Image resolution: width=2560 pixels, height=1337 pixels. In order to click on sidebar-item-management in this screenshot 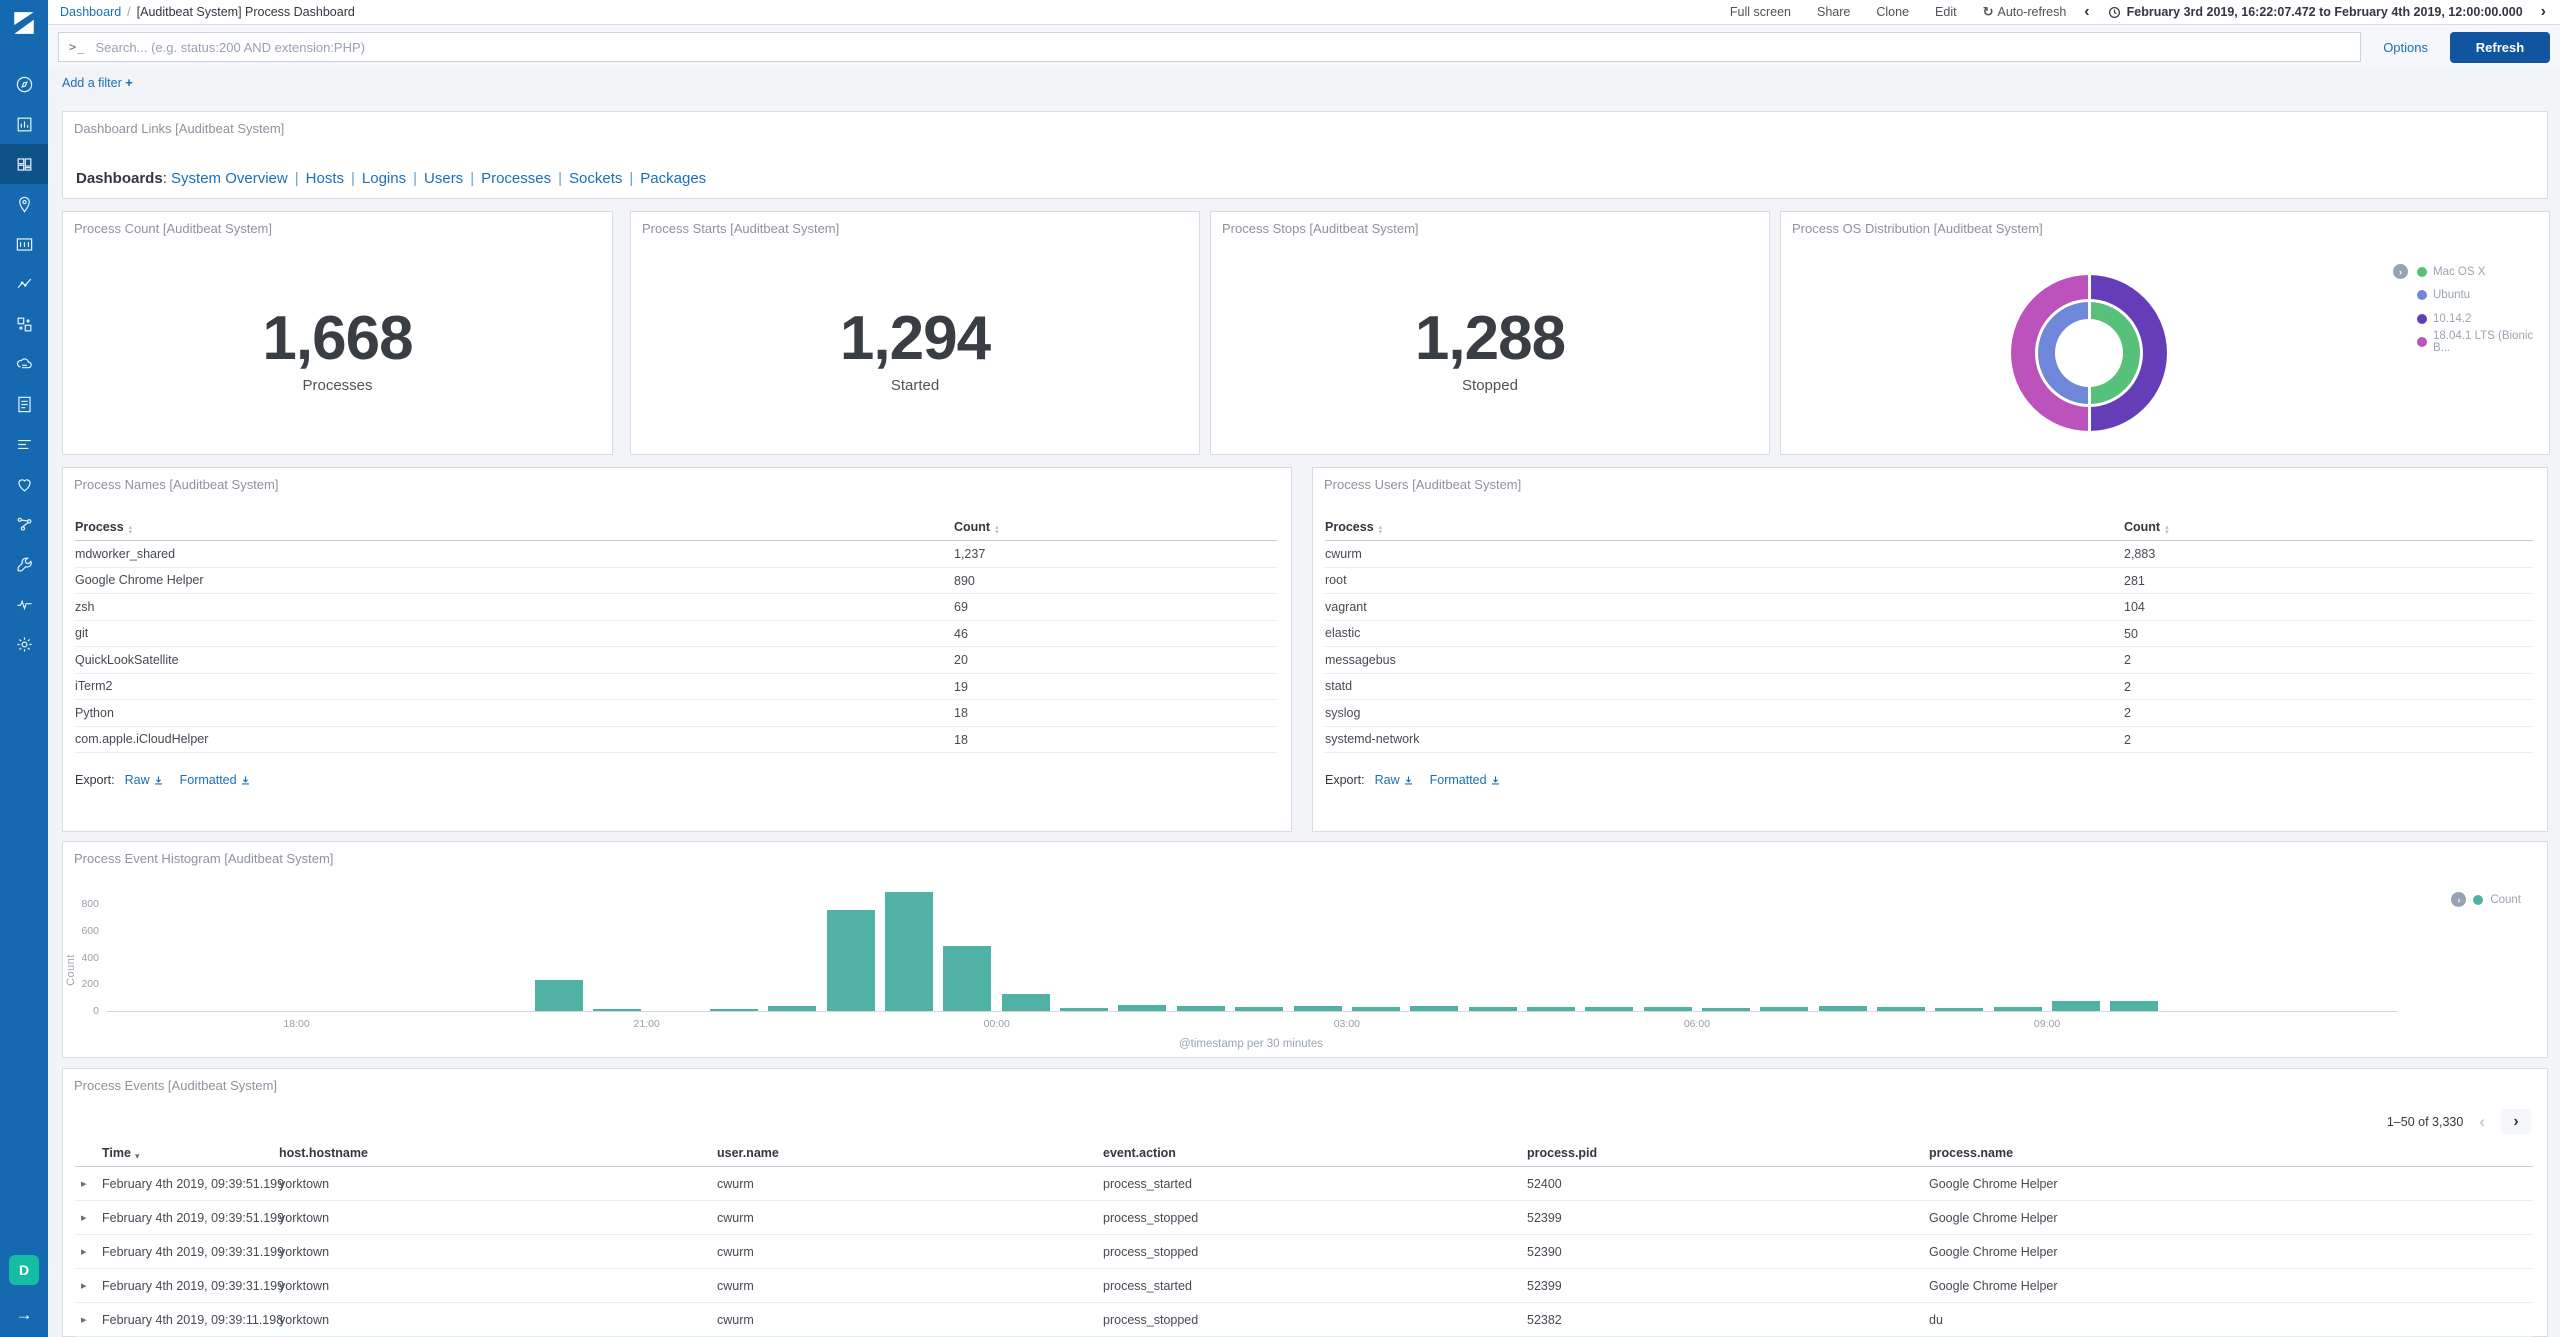, I will do `click(24, 644)`.